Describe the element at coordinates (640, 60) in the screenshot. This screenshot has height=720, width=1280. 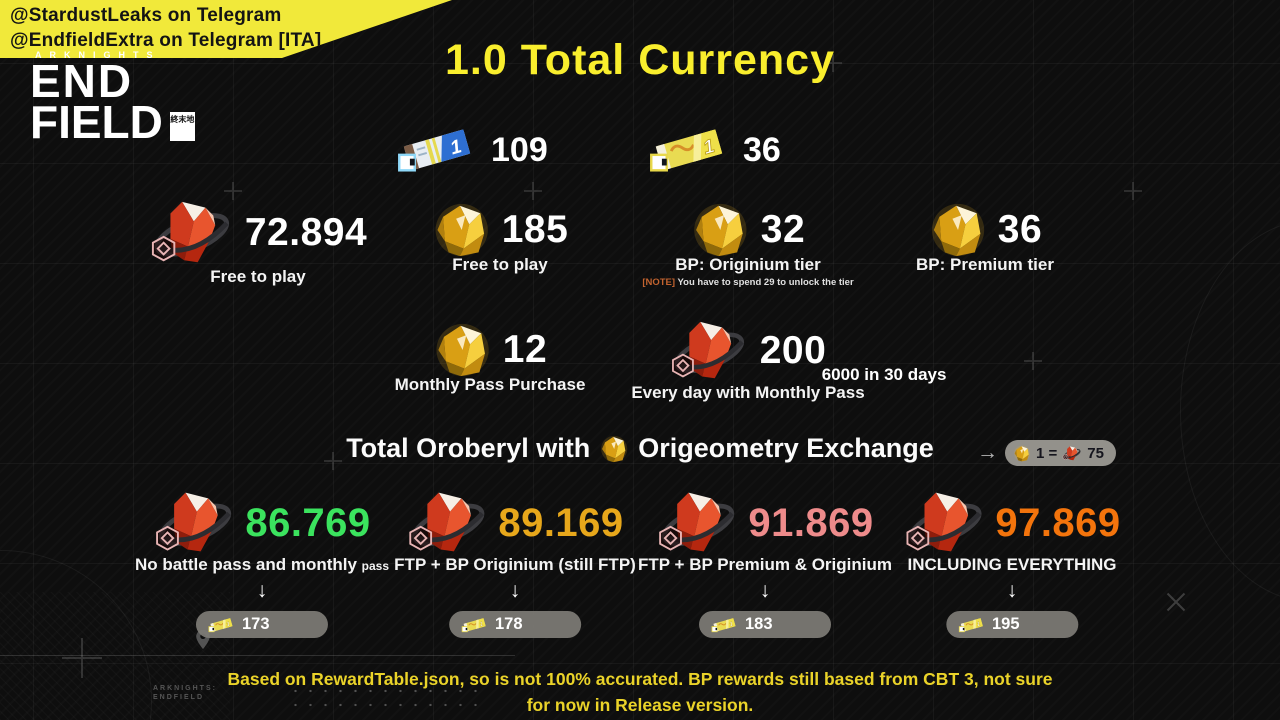
I see `page-title: 1.0 Total Currency` at that location.